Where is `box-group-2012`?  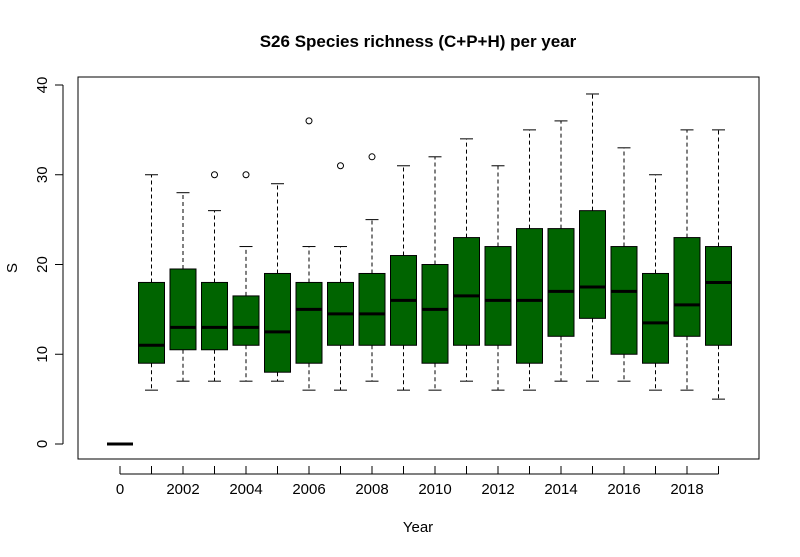 box-group-2012 is located at coordinates (498, 278).